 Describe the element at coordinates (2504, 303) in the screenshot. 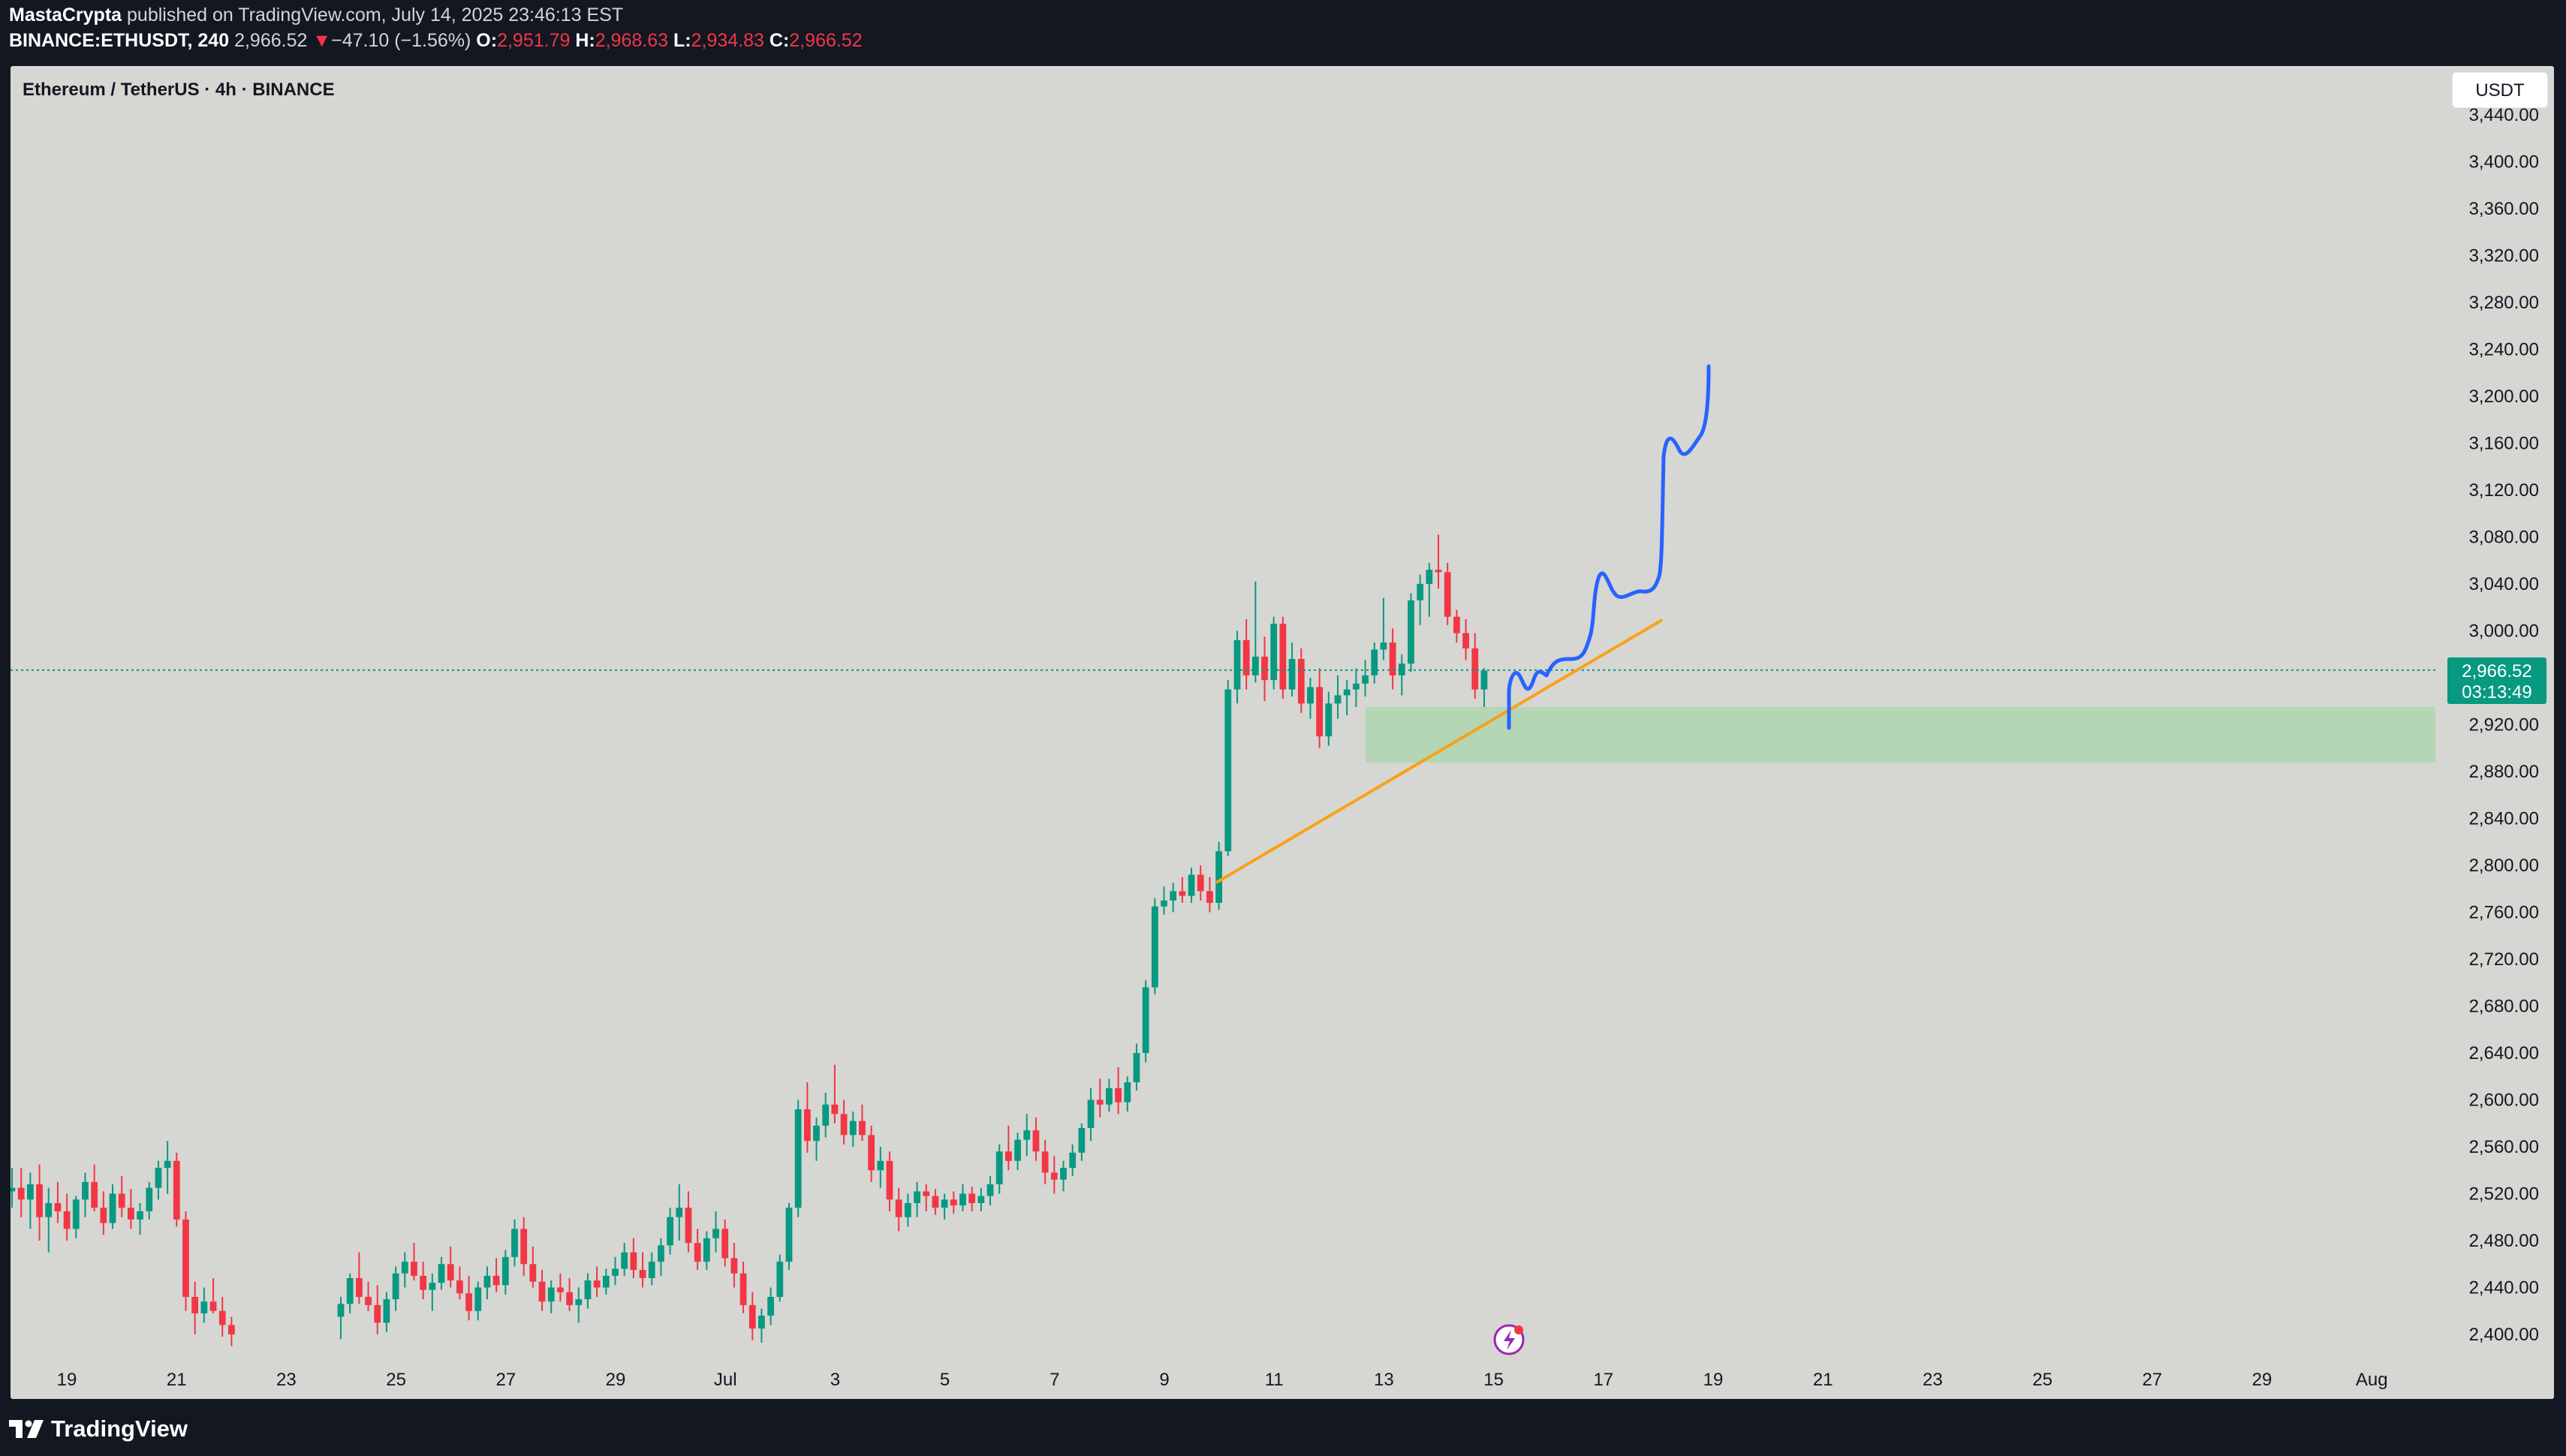

I see `price-axis-label: 3,280.00` at that location.